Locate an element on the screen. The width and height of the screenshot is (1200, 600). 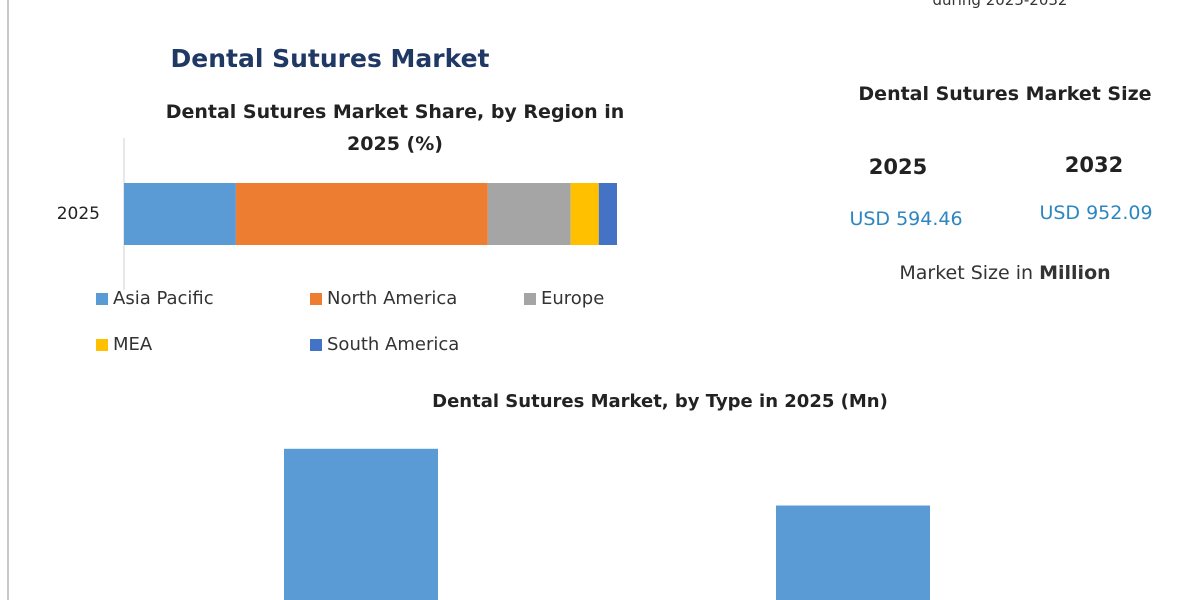
market-note: Market Size in Million is located at coordinates (1005, 273).